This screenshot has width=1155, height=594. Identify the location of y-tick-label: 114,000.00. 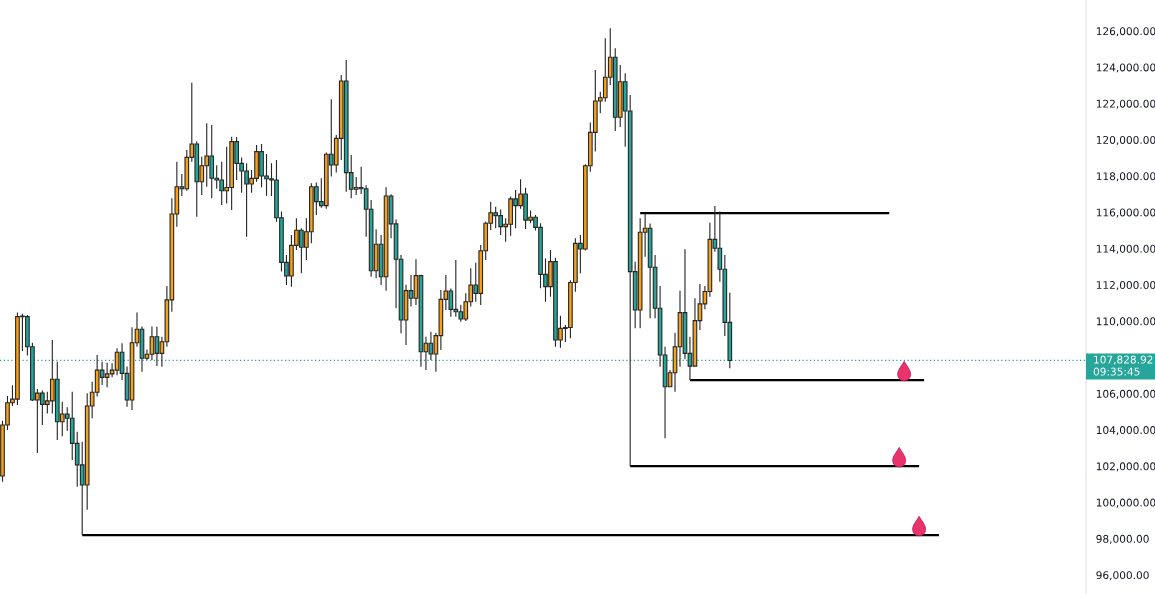
(1125, 249).